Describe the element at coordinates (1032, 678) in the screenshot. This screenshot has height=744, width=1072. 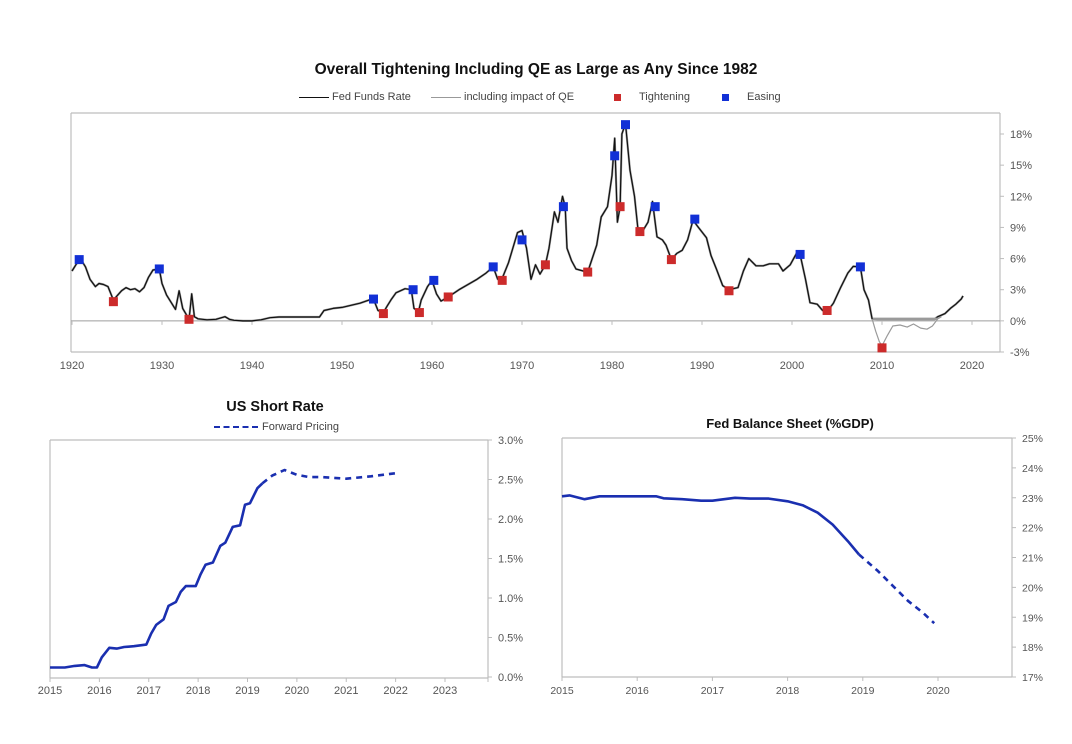
I see `y-tick-label: 17%` at that location.